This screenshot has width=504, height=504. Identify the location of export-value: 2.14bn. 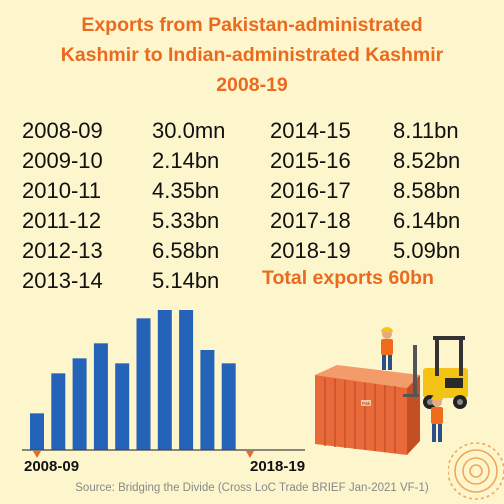
(186, 160).